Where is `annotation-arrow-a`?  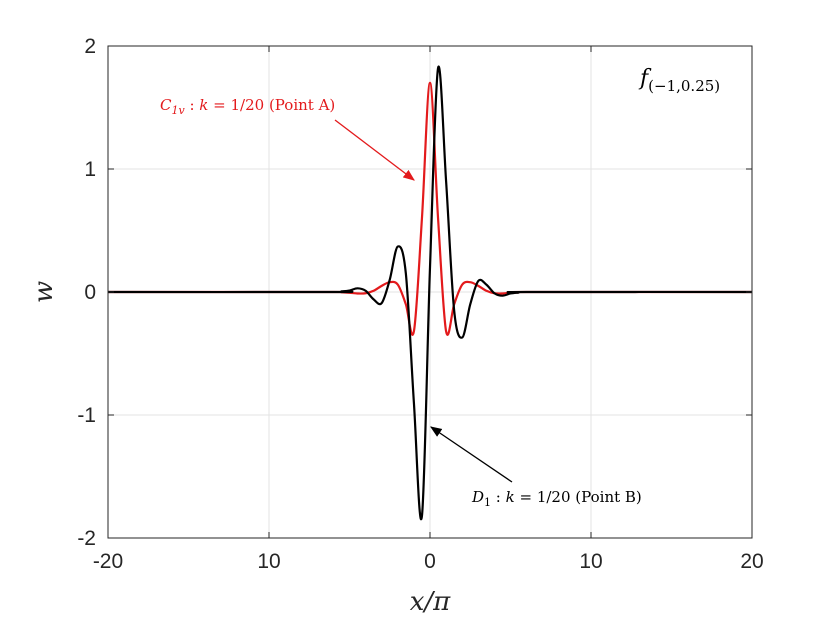
annotation-arrow-a is located at coordinates (374, 150).